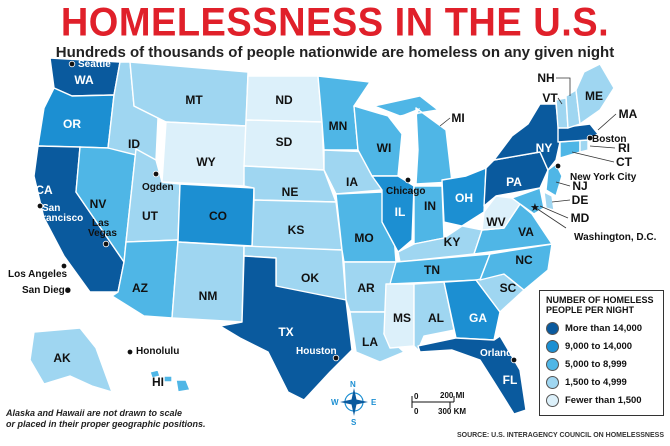 This screenshot has height=446, width=670. Describe the element at coordinates (580, 200) in the screenshot. I see `label-de: DE` at that location.